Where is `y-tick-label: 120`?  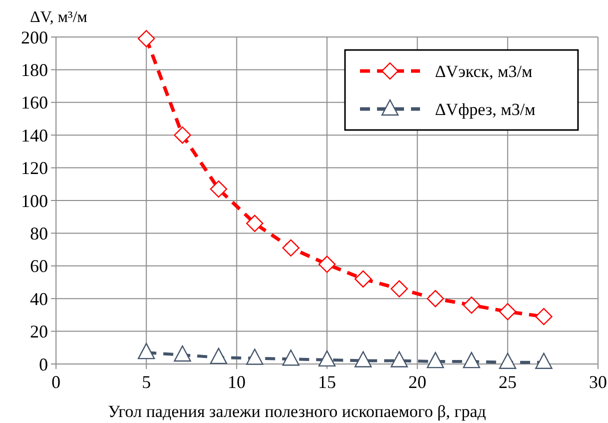
y-tick-label: 120 is located at coordinates (34, 168).